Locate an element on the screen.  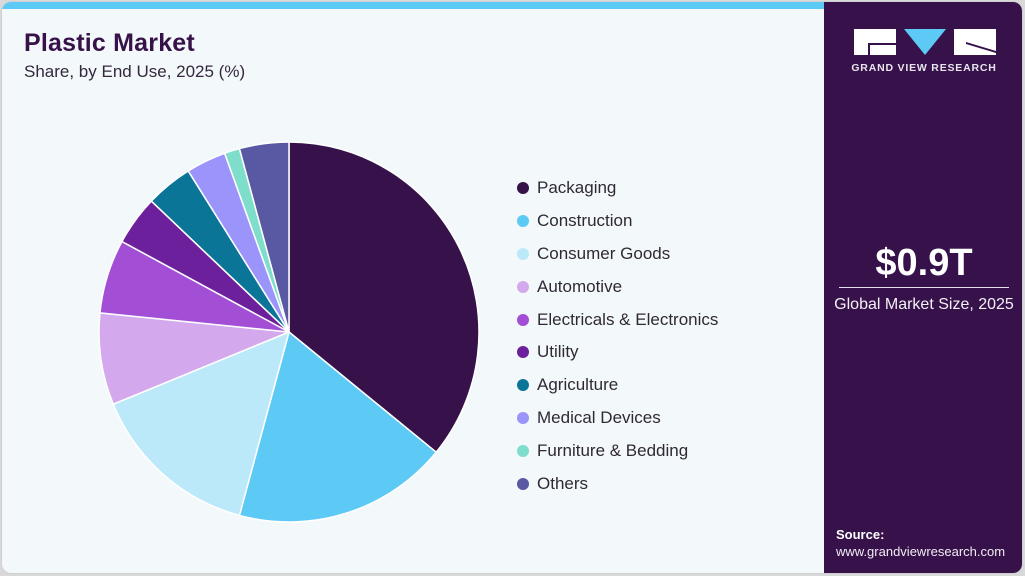
legend-label: Furniture & Bedding is located at coordinates (613, 450).